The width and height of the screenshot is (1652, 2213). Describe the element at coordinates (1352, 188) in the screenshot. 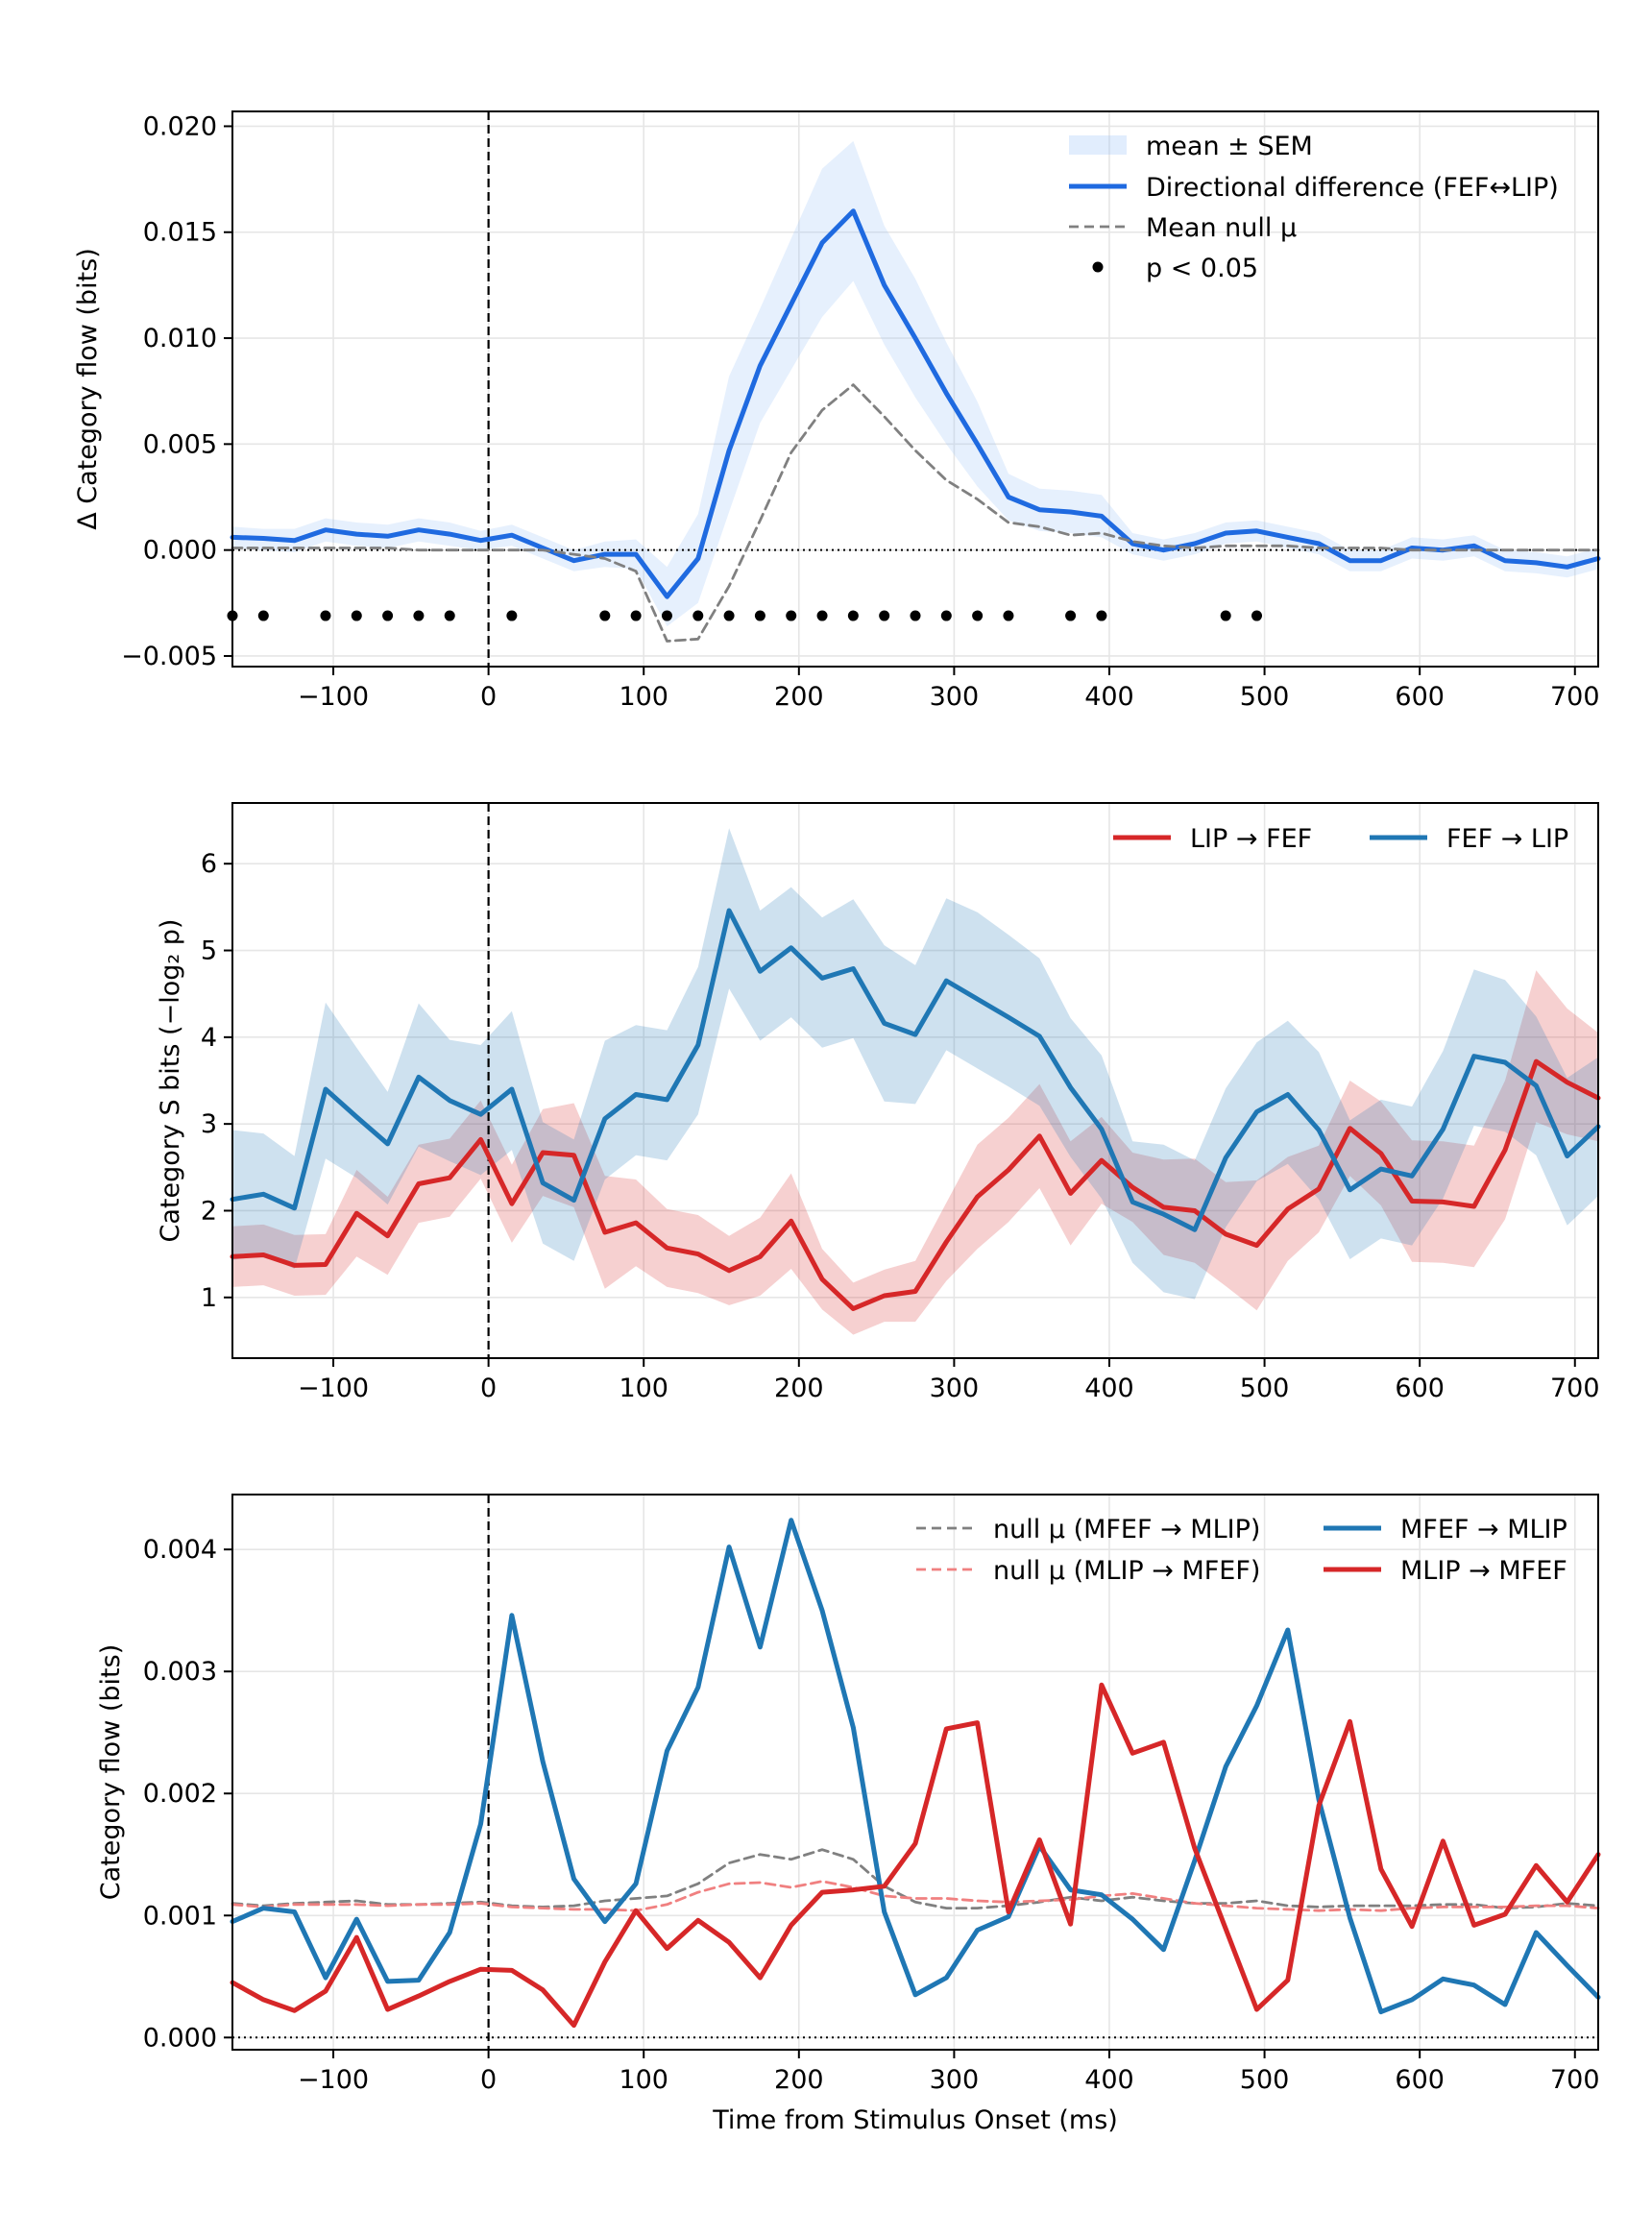

I see `legend-label-directional-difference: Directional difference (FEF↔LIP)` at that location.